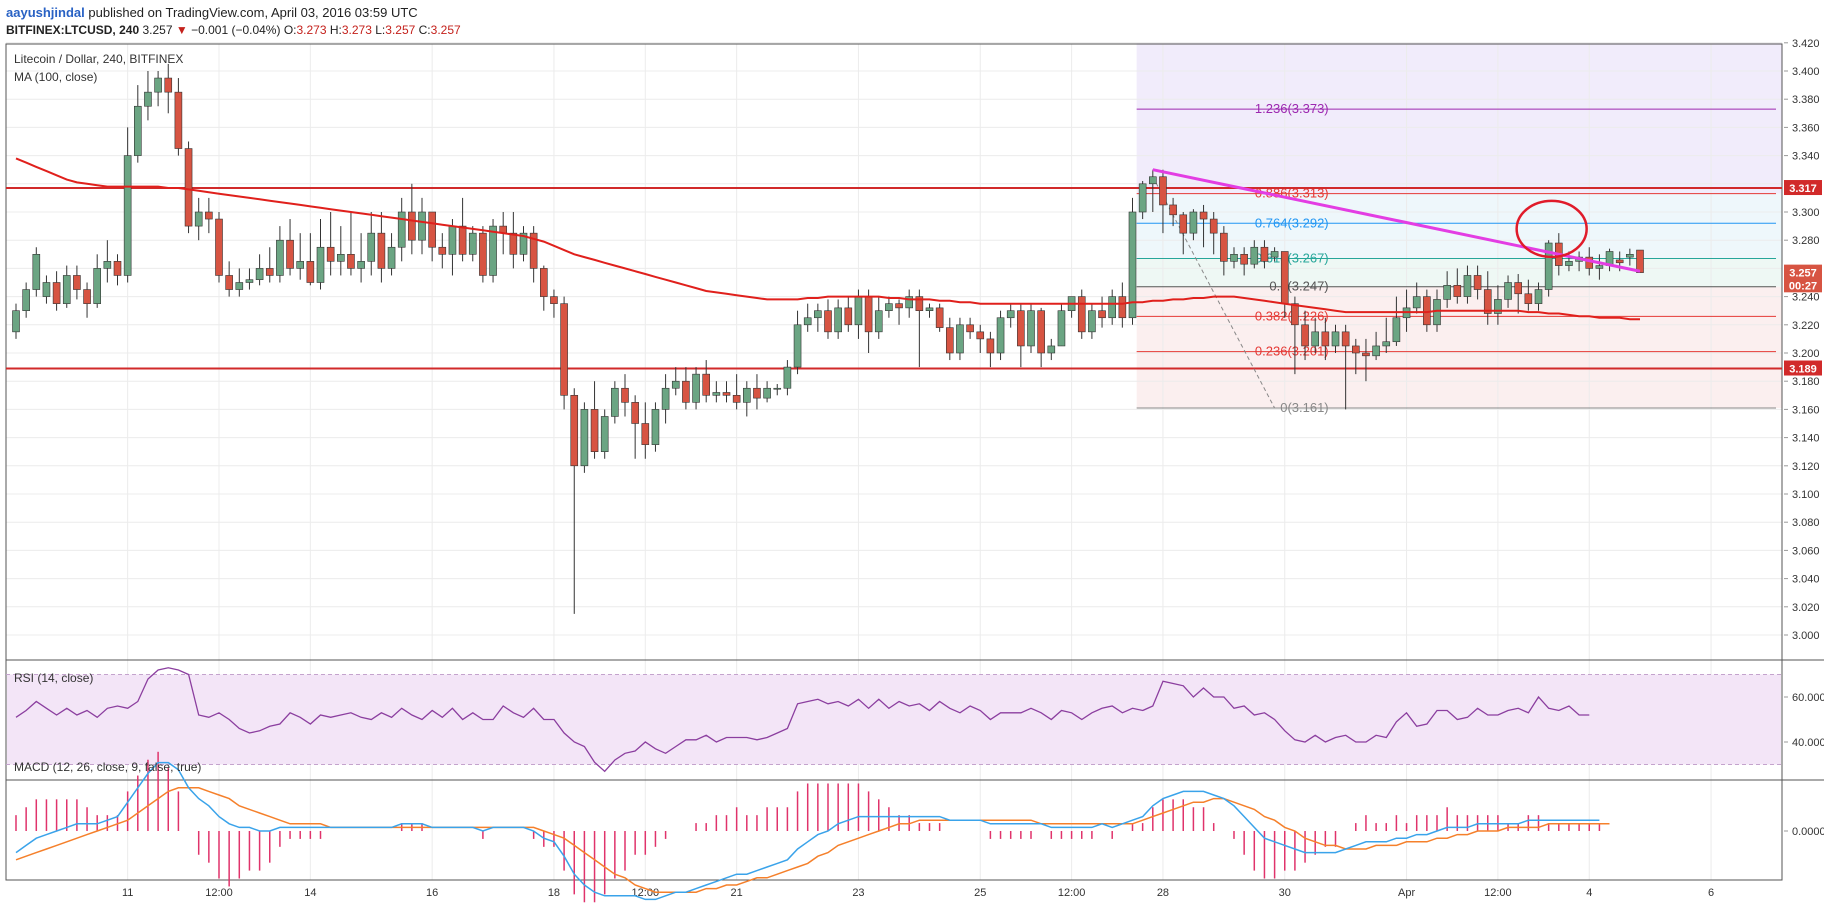  I want to click on last-price: 3.257, so click(157, 30).